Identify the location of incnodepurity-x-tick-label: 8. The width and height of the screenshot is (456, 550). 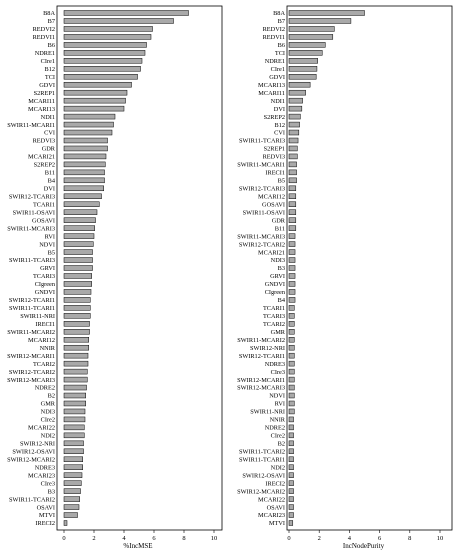
(409, 538).